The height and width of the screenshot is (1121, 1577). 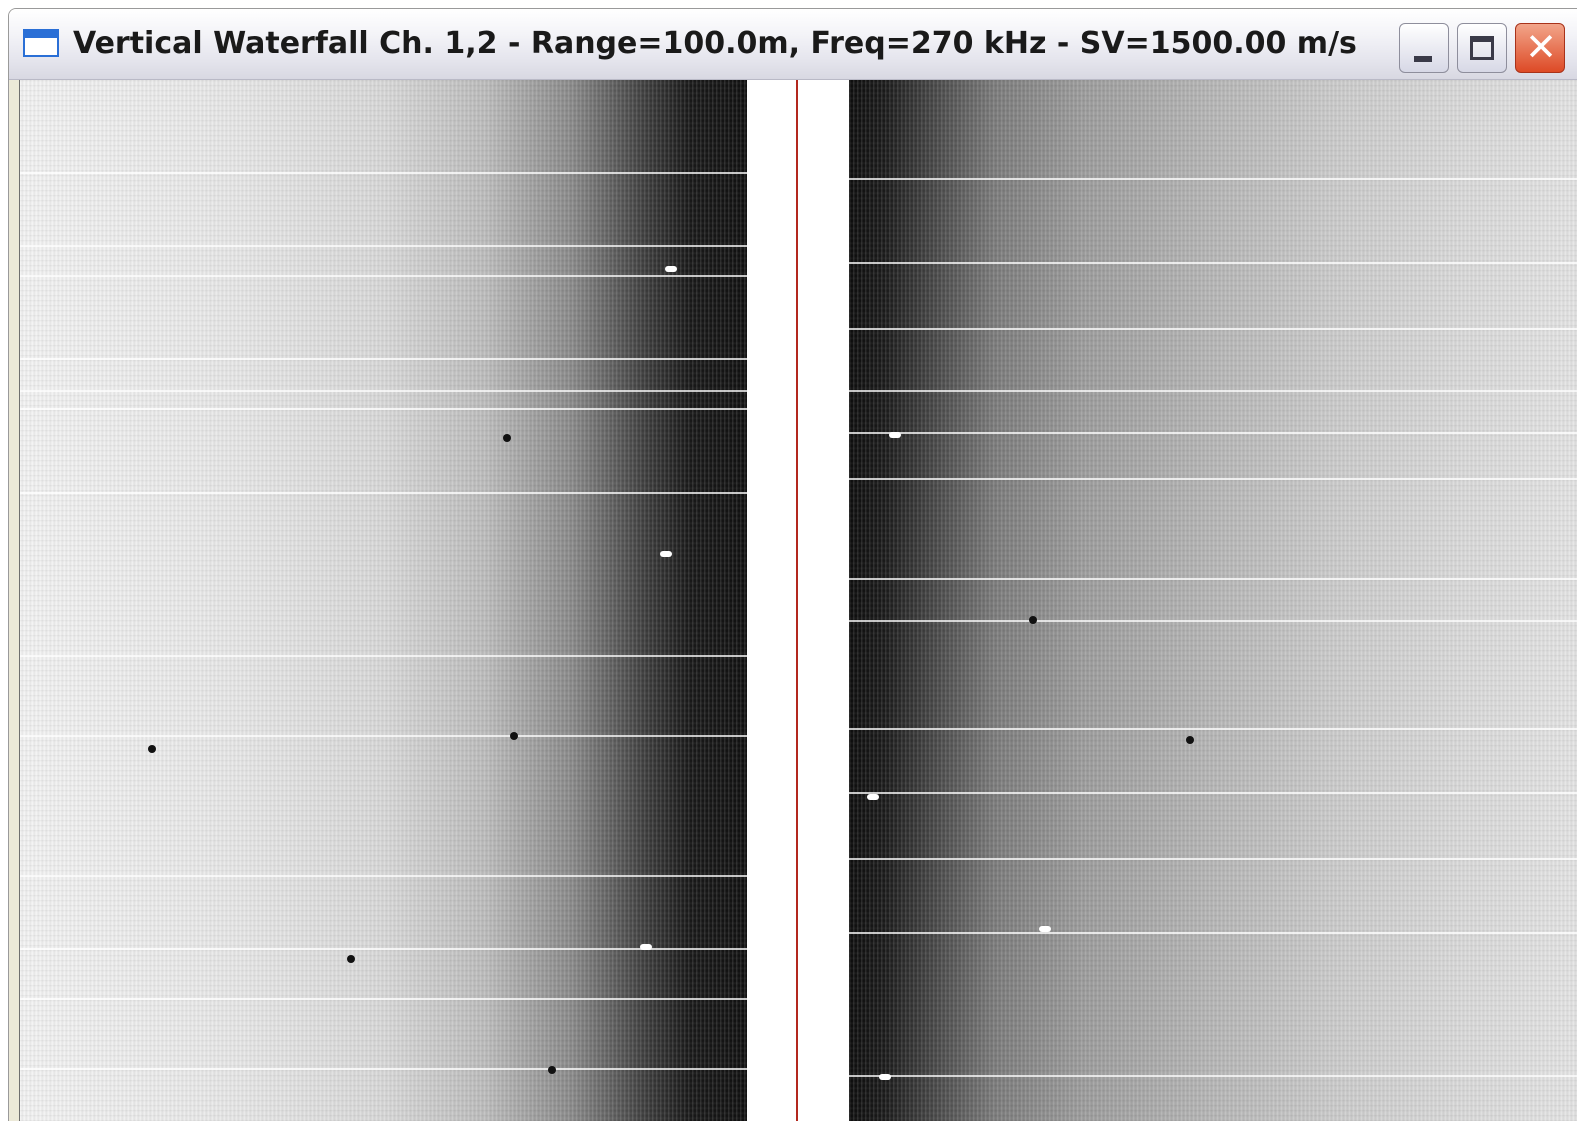 I want to click on close-icon: ✕, so click(x=1541, y=47).